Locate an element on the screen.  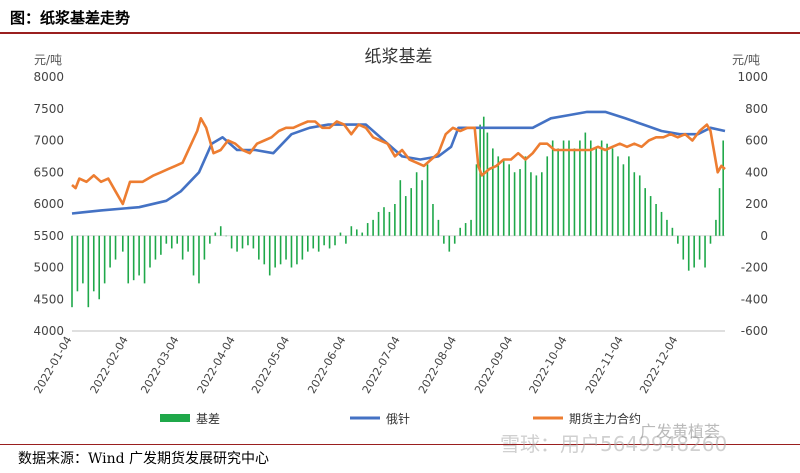
y-tick-right: 400 is located at coordinates (756, 172).